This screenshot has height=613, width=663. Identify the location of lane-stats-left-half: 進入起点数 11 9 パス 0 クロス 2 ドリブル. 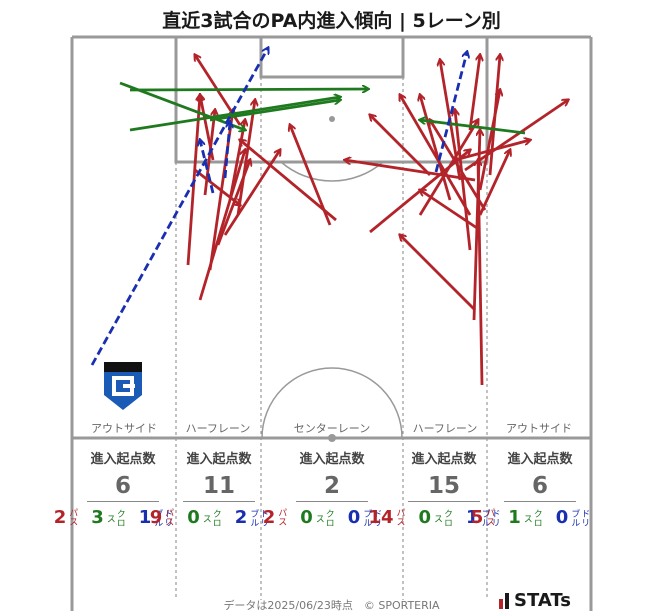
(209, 488).